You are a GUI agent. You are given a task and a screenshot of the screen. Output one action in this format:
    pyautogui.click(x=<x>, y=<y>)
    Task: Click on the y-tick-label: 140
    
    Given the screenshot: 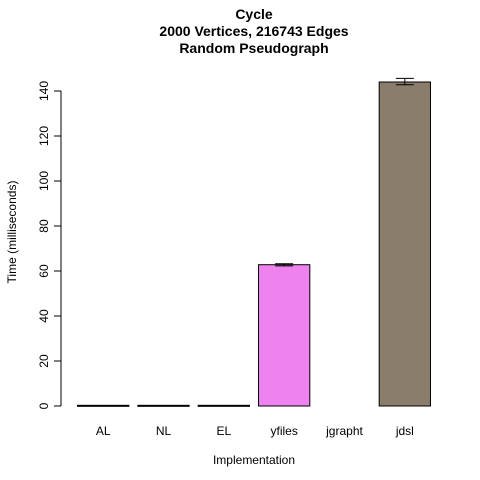 What is the action you would take?
    pyautogui.click(x=44, y=91)
    